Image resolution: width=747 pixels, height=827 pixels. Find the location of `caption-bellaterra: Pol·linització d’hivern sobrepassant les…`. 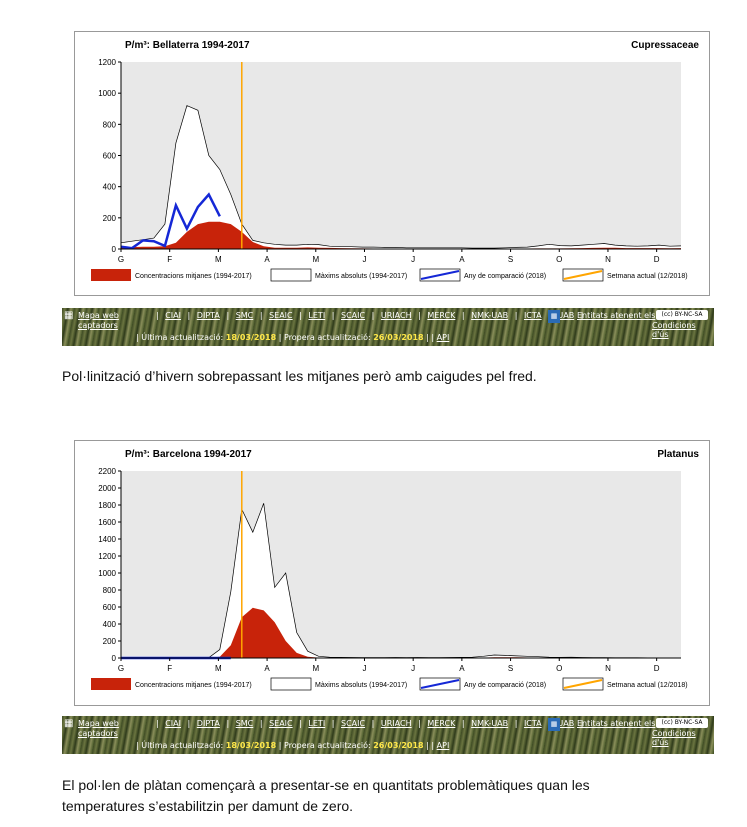

caption-bellaterra: Pol·linització d’hivern sobrepassant les… is located at coordinates (299, 376).